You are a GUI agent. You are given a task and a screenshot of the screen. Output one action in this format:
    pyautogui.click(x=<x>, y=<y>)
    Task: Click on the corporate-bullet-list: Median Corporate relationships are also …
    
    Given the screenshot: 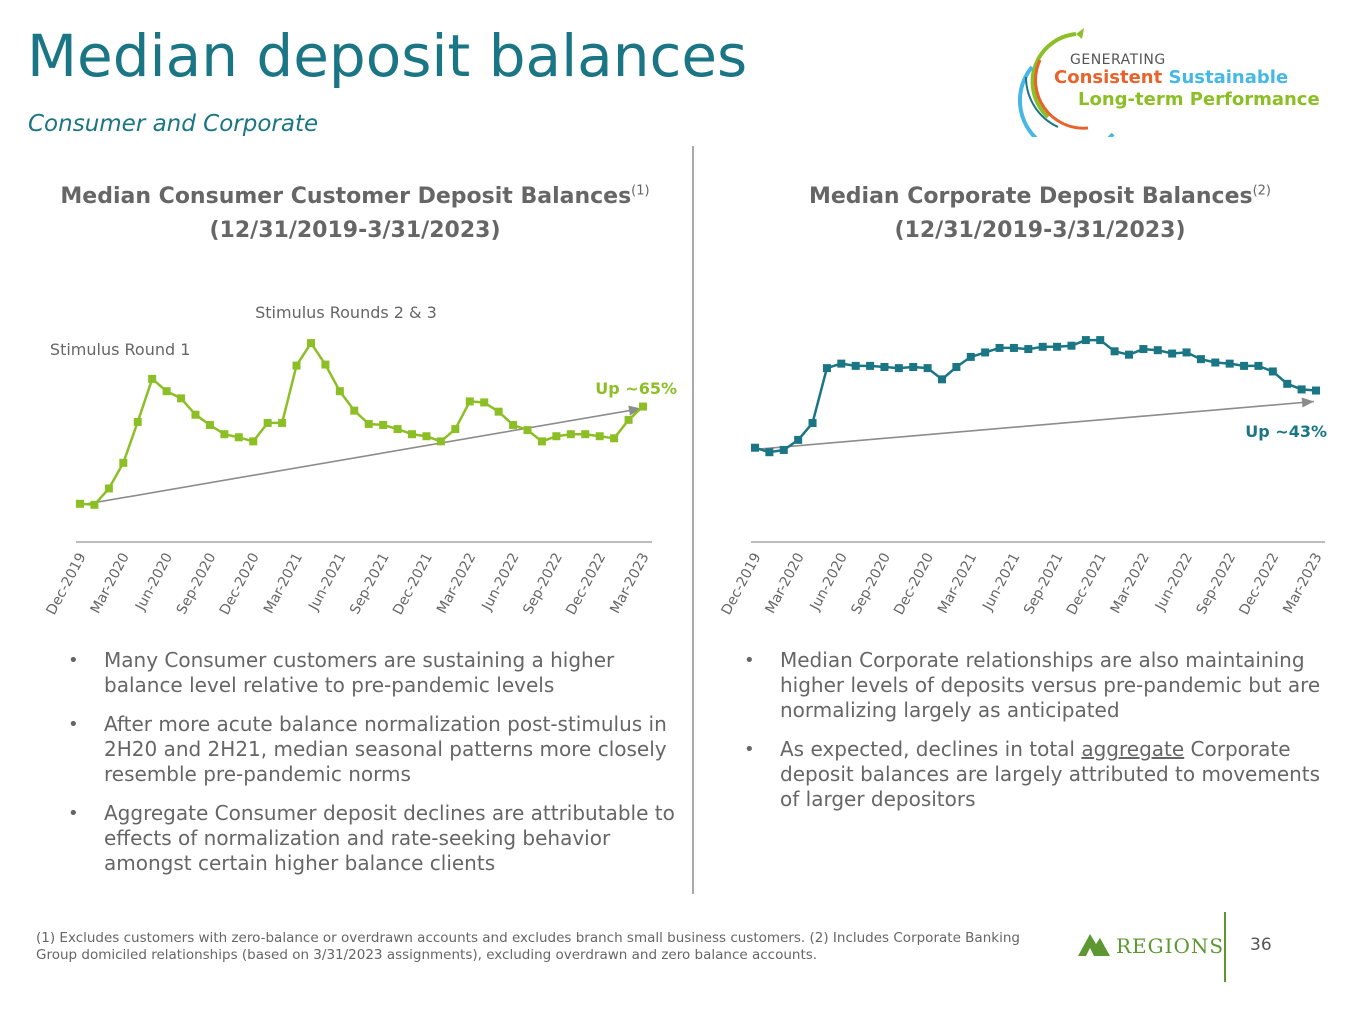 What is the action you would take?
    pyautogui.click(x=1040, y=737)
    